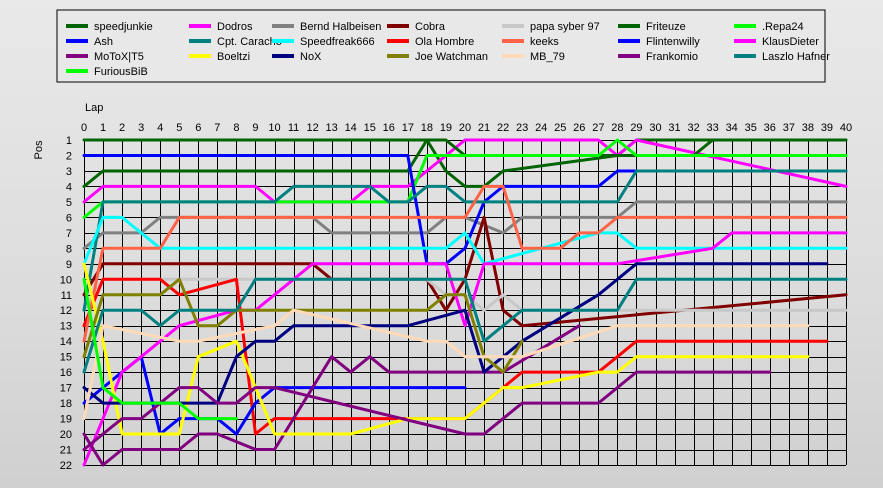  I want to click on x-tick-label: 32, so click(693, 128).